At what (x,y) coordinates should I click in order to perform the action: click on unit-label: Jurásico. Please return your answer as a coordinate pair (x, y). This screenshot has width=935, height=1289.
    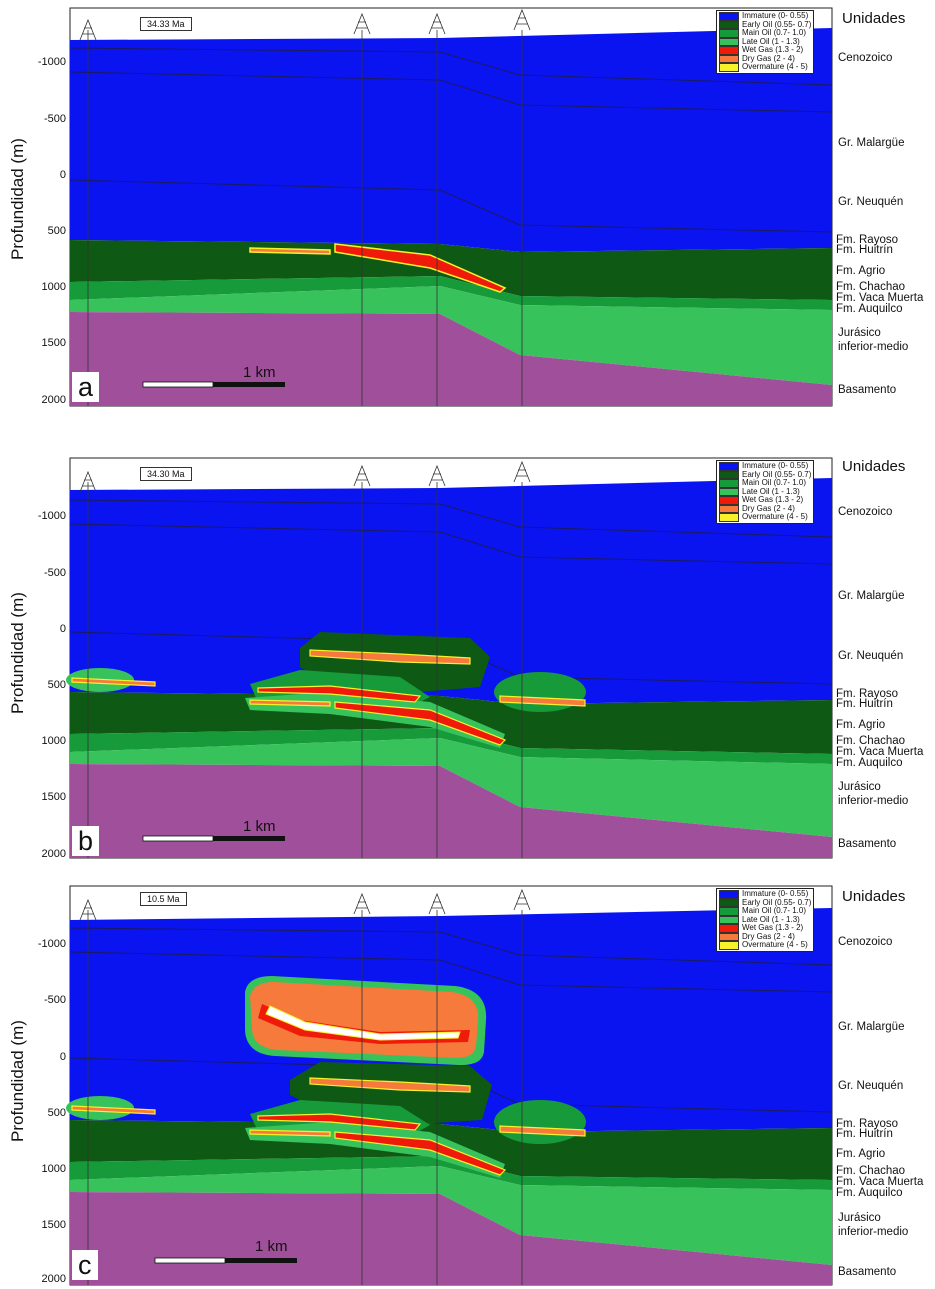
    Looking at the image, I should click on (859, 333).